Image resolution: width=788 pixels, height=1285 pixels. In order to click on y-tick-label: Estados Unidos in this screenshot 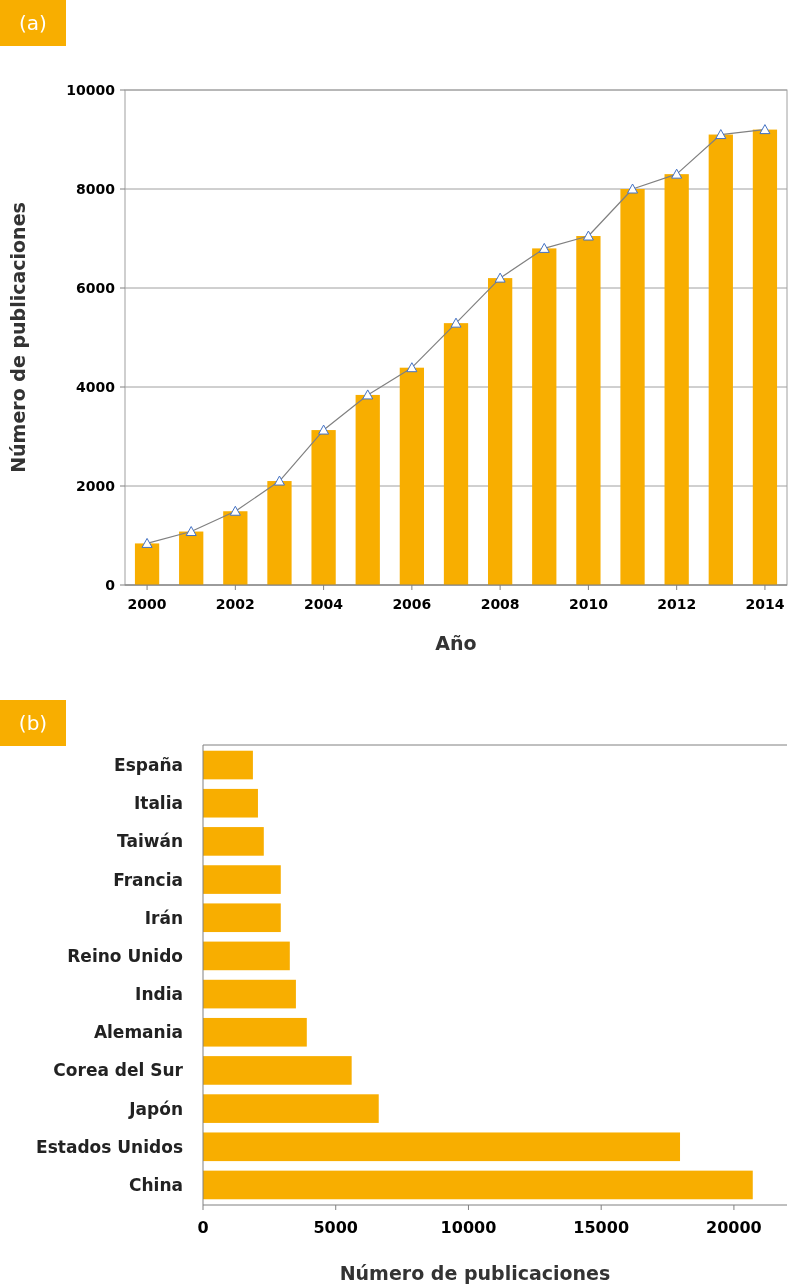, I will do `click(109, 1146)`.